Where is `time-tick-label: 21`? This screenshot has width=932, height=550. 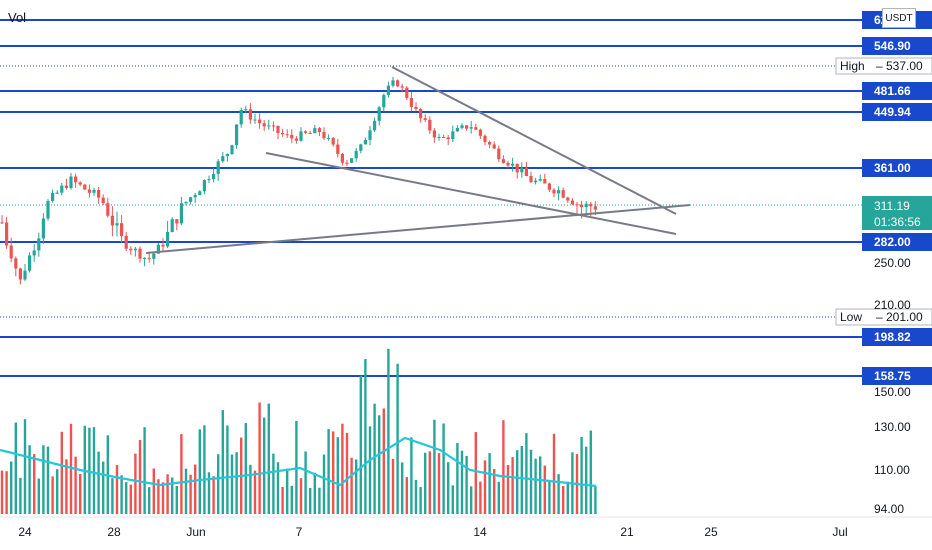
time-tick-label: 21 is located at coordinates (627, 532).